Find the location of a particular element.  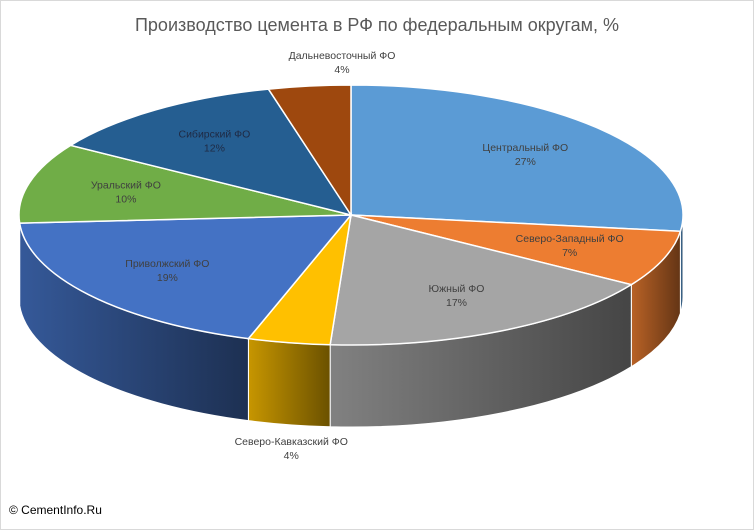

slice-value-label: 10% is located at coordinates (125, 199).